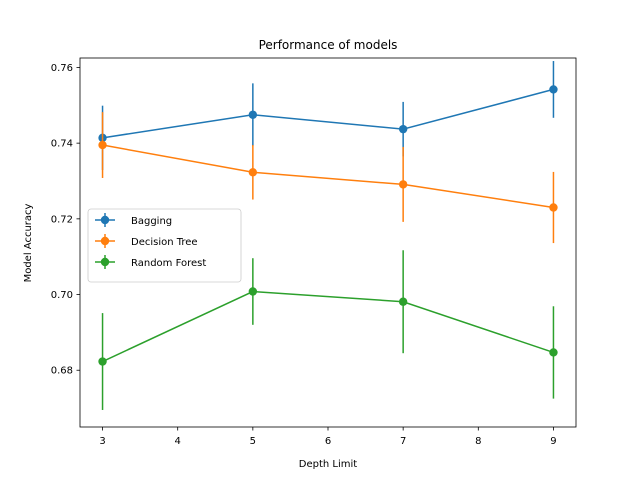 The image size is (640, 480). What do you see at coordinates (164, 242) in the screenshot?
I see `legend-label: Decision Tree` at bounding box center [164, 242].